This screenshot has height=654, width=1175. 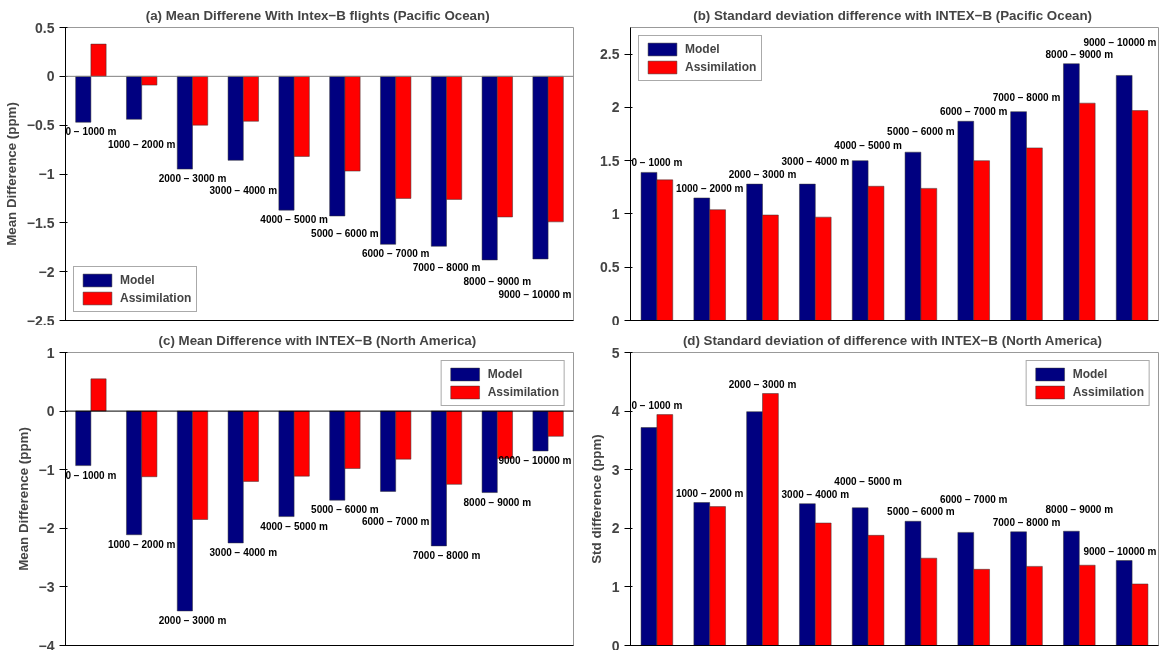 What do you see at coordinates (40, 222) in the screenshot?
I see `y-tick-label: −1.5` at bounding box center [40, 222].